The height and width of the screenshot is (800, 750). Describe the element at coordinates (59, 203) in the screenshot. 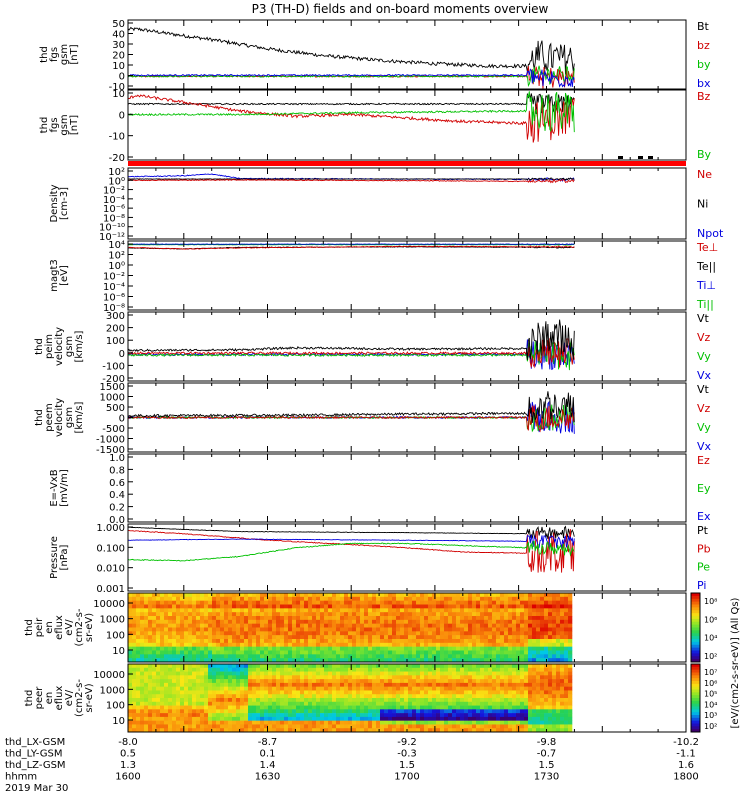

I see `ylabel-density: Density [cm-3]` at that location.